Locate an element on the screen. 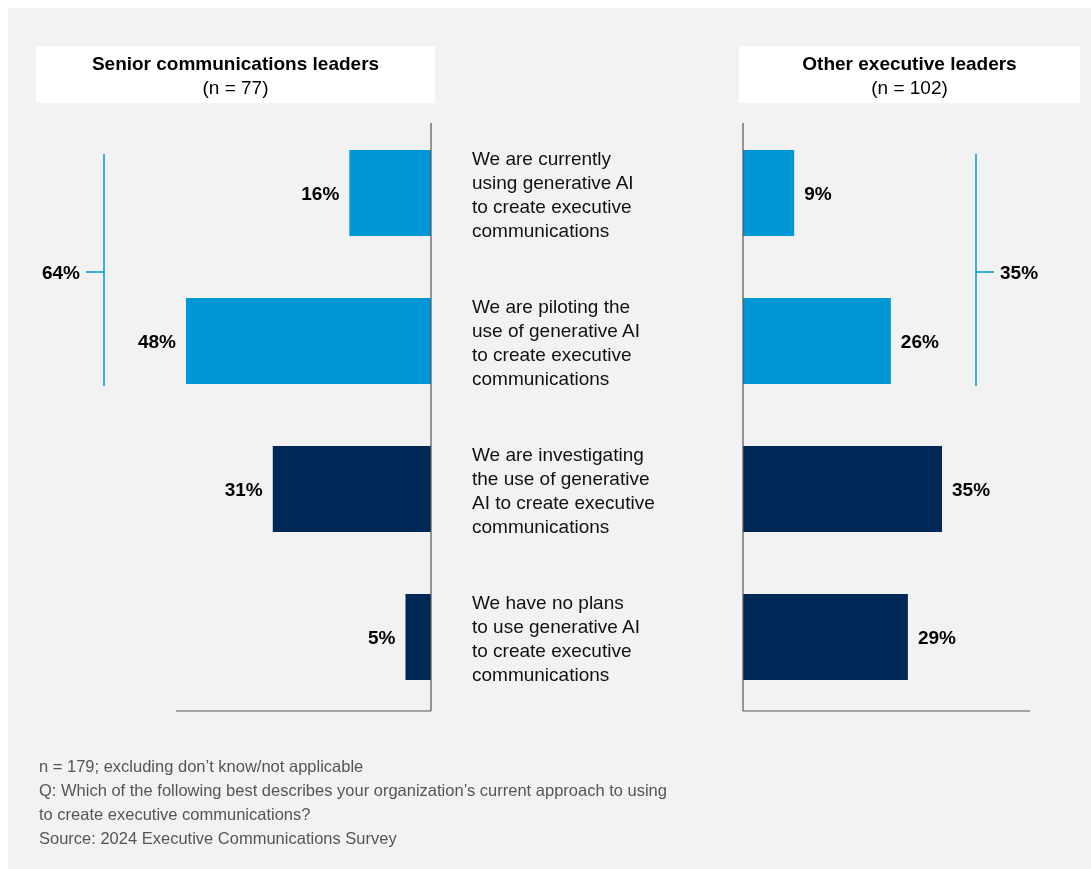  data-label: 26% is located at coordinates (919, 341).